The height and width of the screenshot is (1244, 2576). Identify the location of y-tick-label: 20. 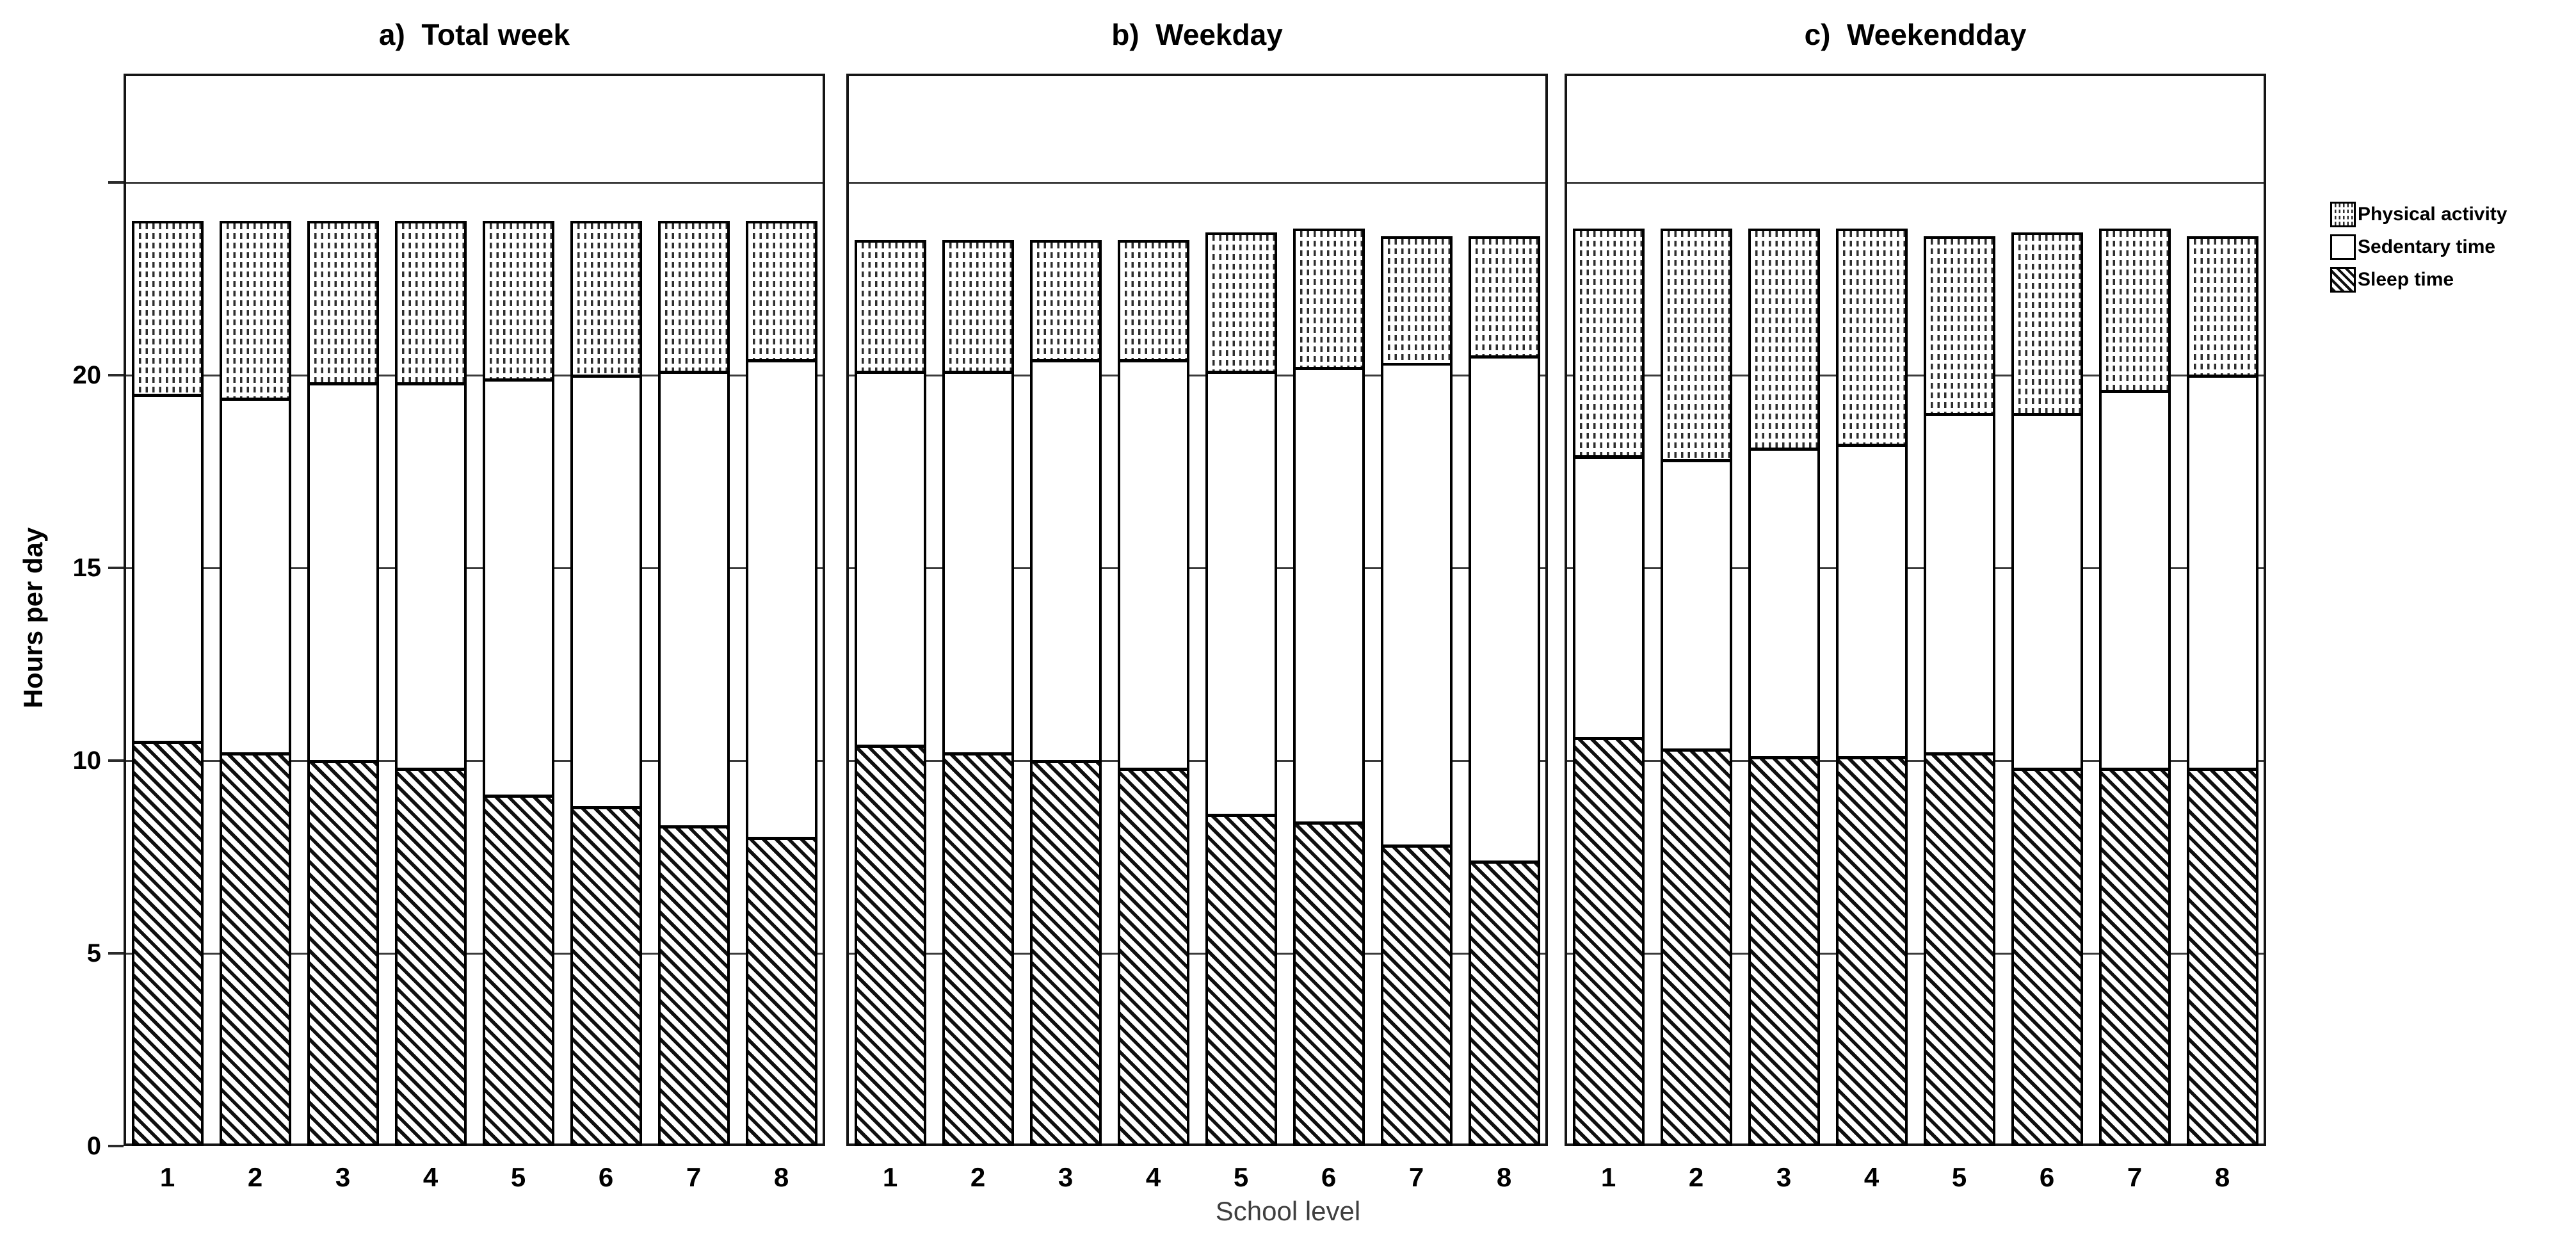
(87, 375).